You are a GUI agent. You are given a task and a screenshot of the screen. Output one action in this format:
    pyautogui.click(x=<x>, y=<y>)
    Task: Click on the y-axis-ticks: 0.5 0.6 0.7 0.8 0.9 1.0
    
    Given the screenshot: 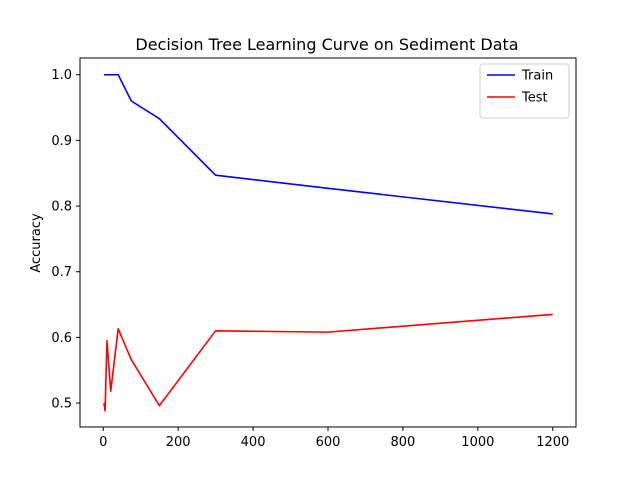 What is the action you would take?
    pyautogui.click(x=65, y=240)
    